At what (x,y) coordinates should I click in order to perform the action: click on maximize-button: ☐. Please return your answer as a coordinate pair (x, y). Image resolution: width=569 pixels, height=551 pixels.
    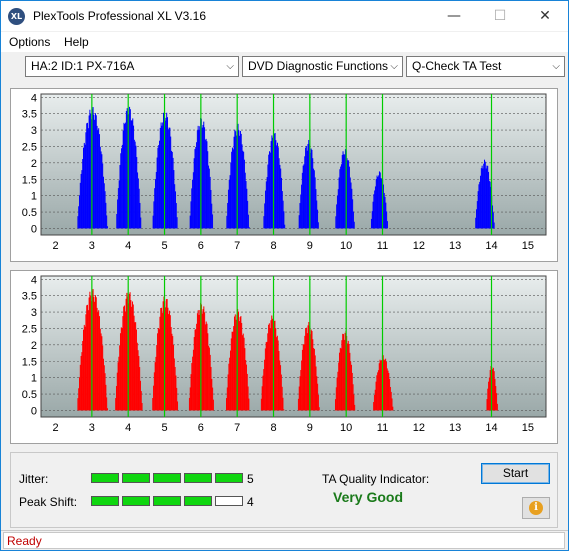
    Looking at the image, I should click on (500, 16).